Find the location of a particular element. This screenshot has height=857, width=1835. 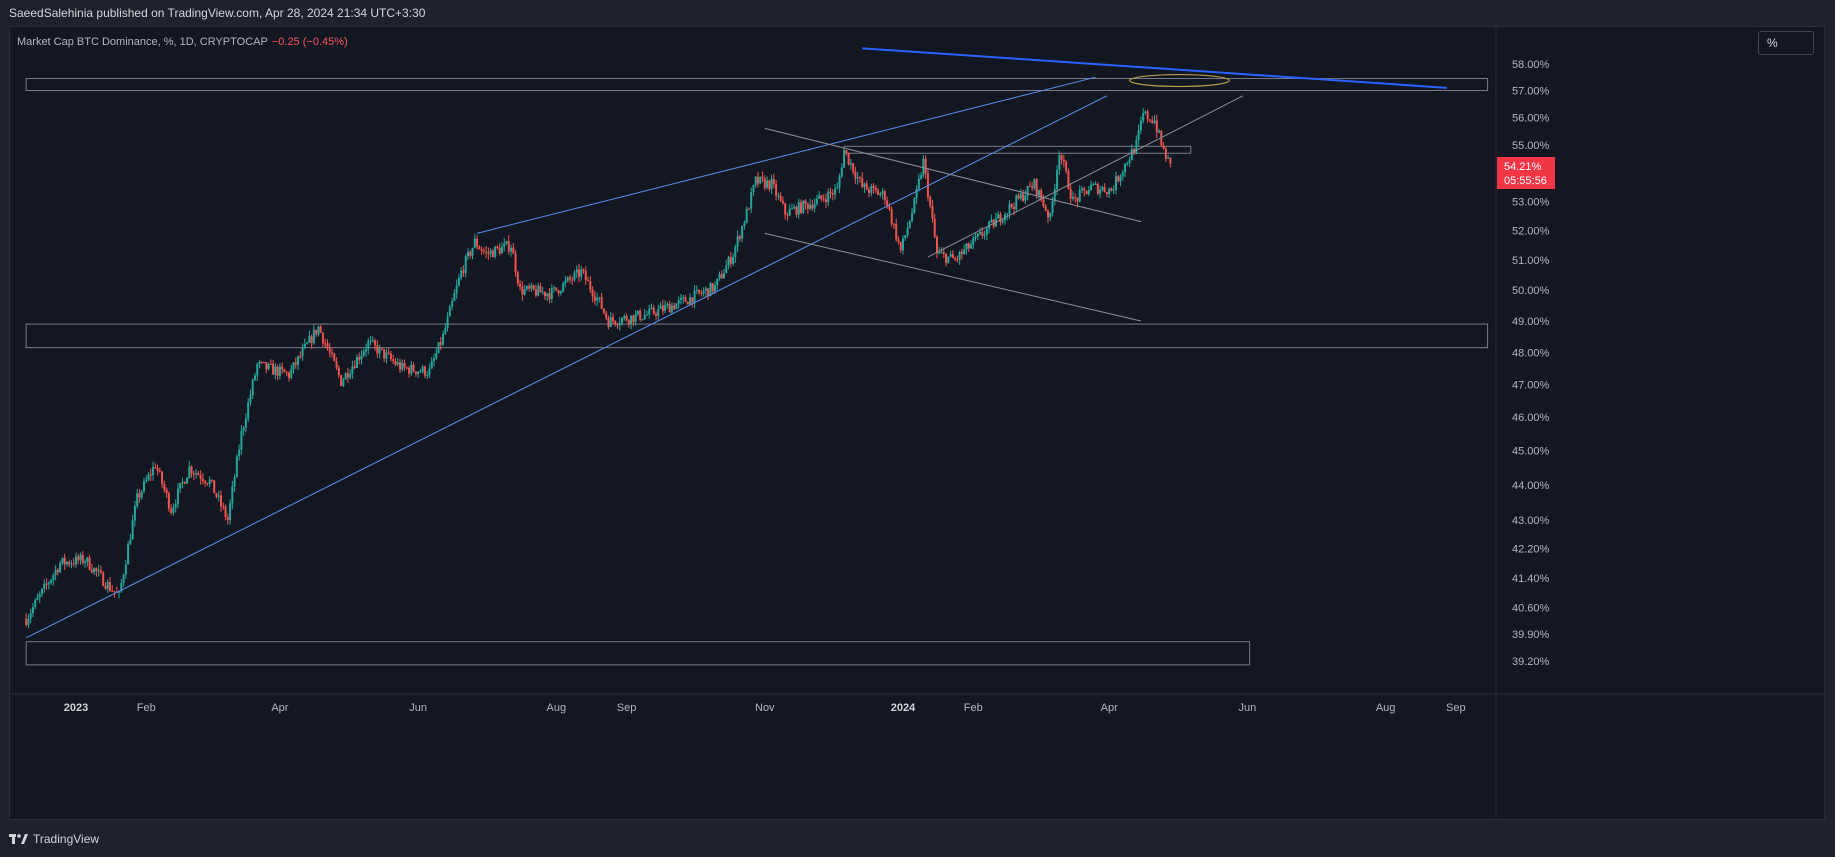

footer-brand: TradingView is located at coordinates (54, 839).